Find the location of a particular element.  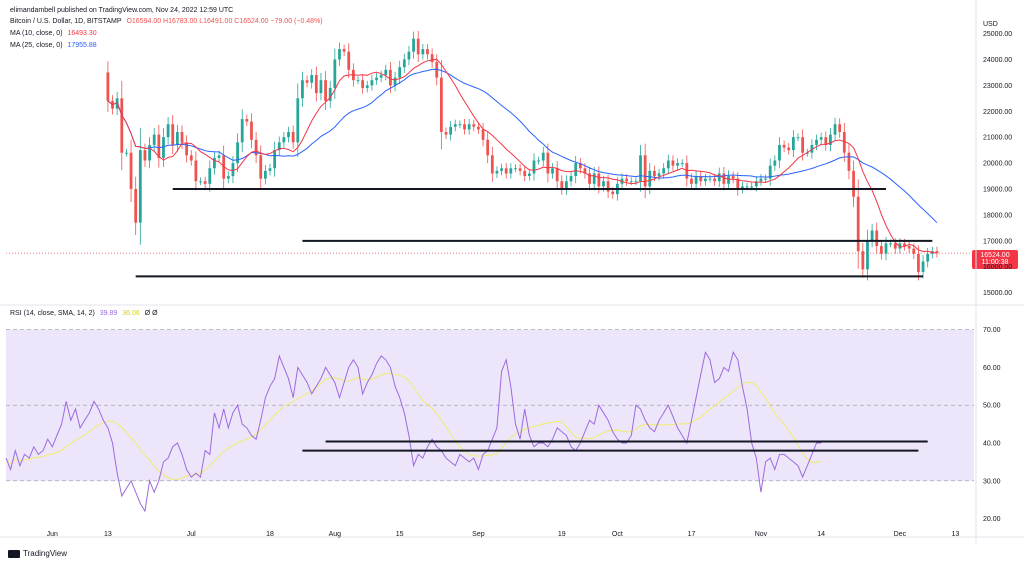

price-tick-label: 23000.00 is located at coordinates (997, 86).